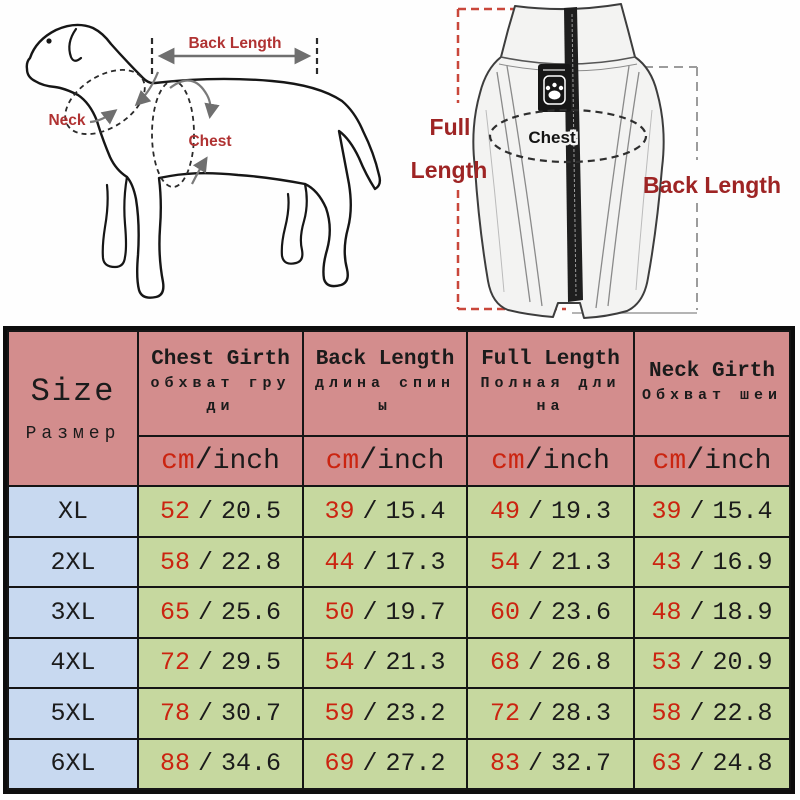 Image resolution: width=800 pixels, height=800 pixels. I want to click on inch-value: 15.4, so click(742, 512).